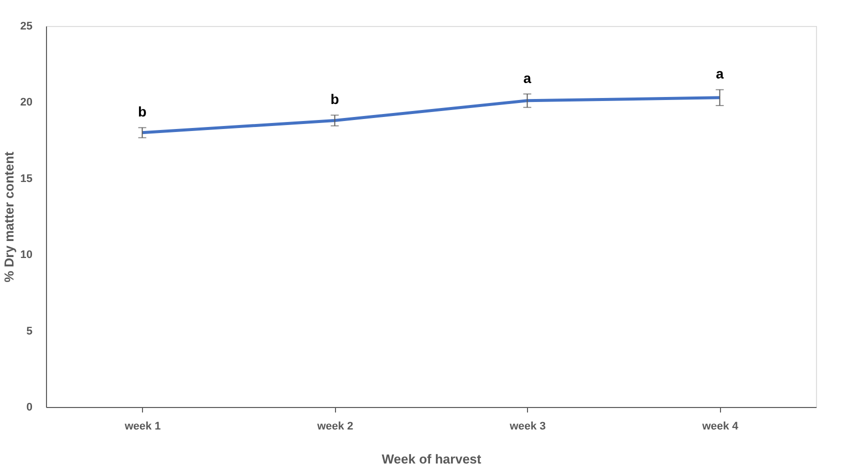  Describe the element at coordinates (720, 426) in the screenshot. I see `x-tick-label: week 4` at that location.